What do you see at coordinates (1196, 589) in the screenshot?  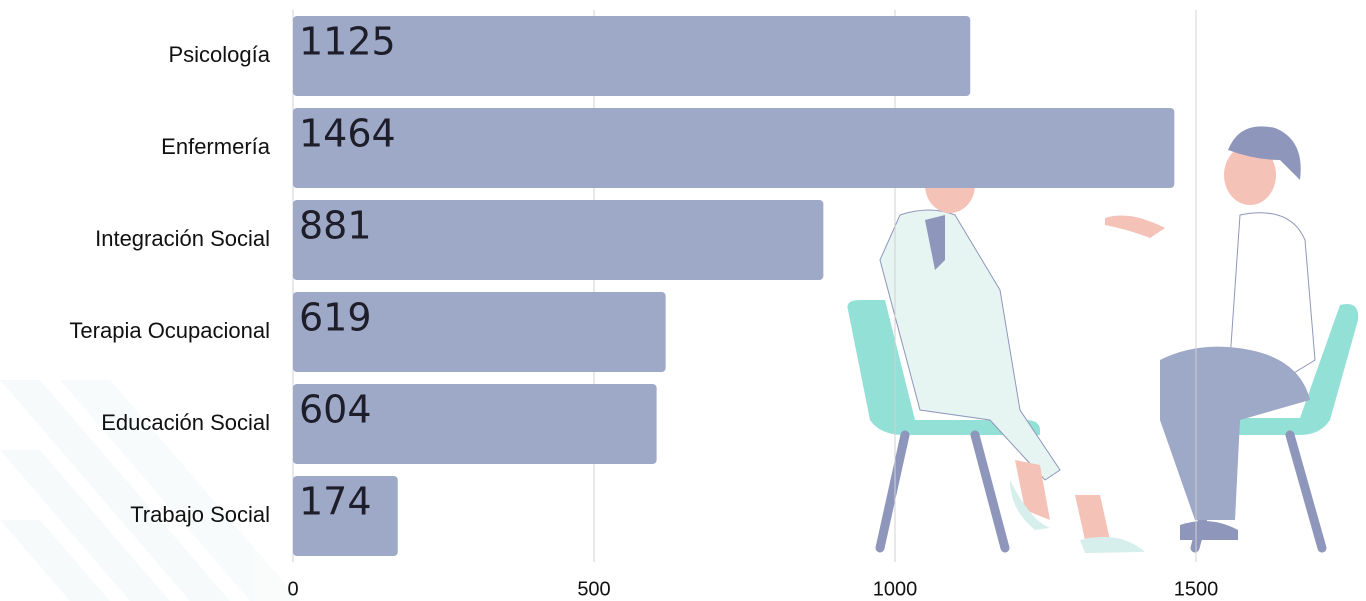 I see `x-tick-label: 1500` at bounding box center [1196, 589].